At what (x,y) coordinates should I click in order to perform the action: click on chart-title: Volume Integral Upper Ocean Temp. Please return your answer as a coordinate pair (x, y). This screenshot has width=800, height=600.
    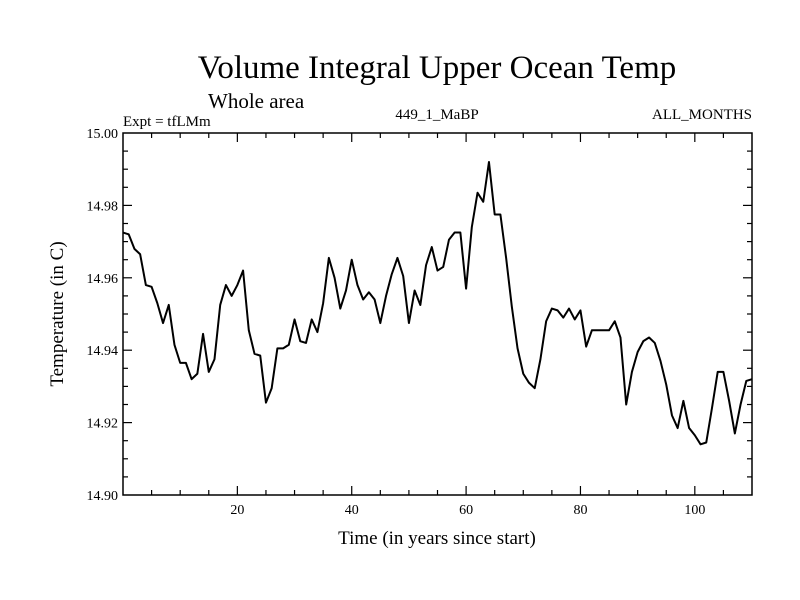
    Looking at the image, I should click on (437, 68).